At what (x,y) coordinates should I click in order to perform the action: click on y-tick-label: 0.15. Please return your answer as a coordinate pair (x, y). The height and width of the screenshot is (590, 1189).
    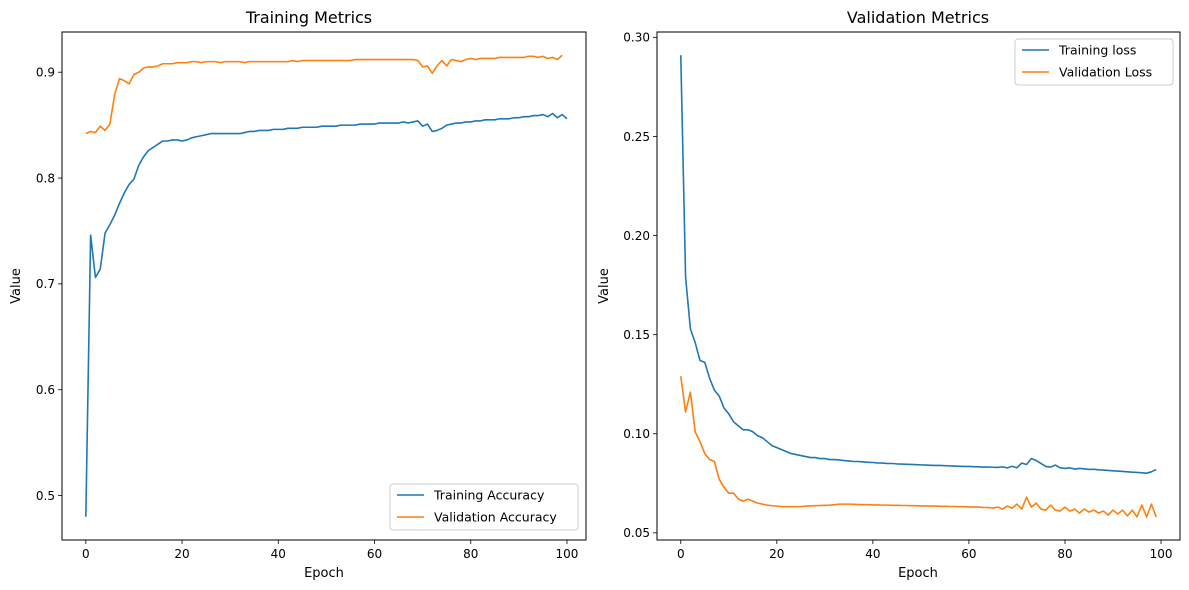
    Looking at the image, I should click on (636, 335).